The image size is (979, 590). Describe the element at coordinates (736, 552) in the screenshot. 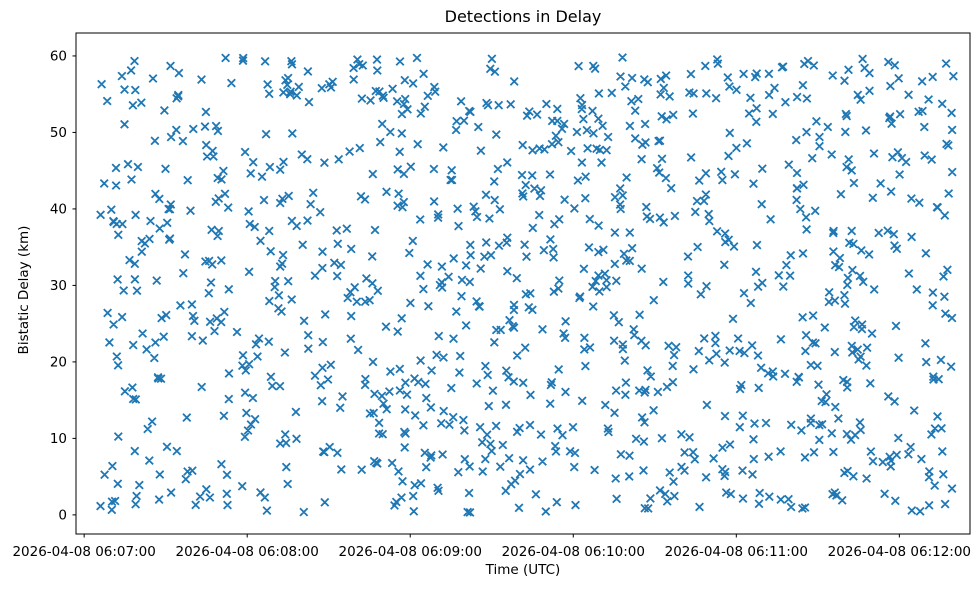

I see `x-tick-label: 2026-04-08 06:11:00` at that location.